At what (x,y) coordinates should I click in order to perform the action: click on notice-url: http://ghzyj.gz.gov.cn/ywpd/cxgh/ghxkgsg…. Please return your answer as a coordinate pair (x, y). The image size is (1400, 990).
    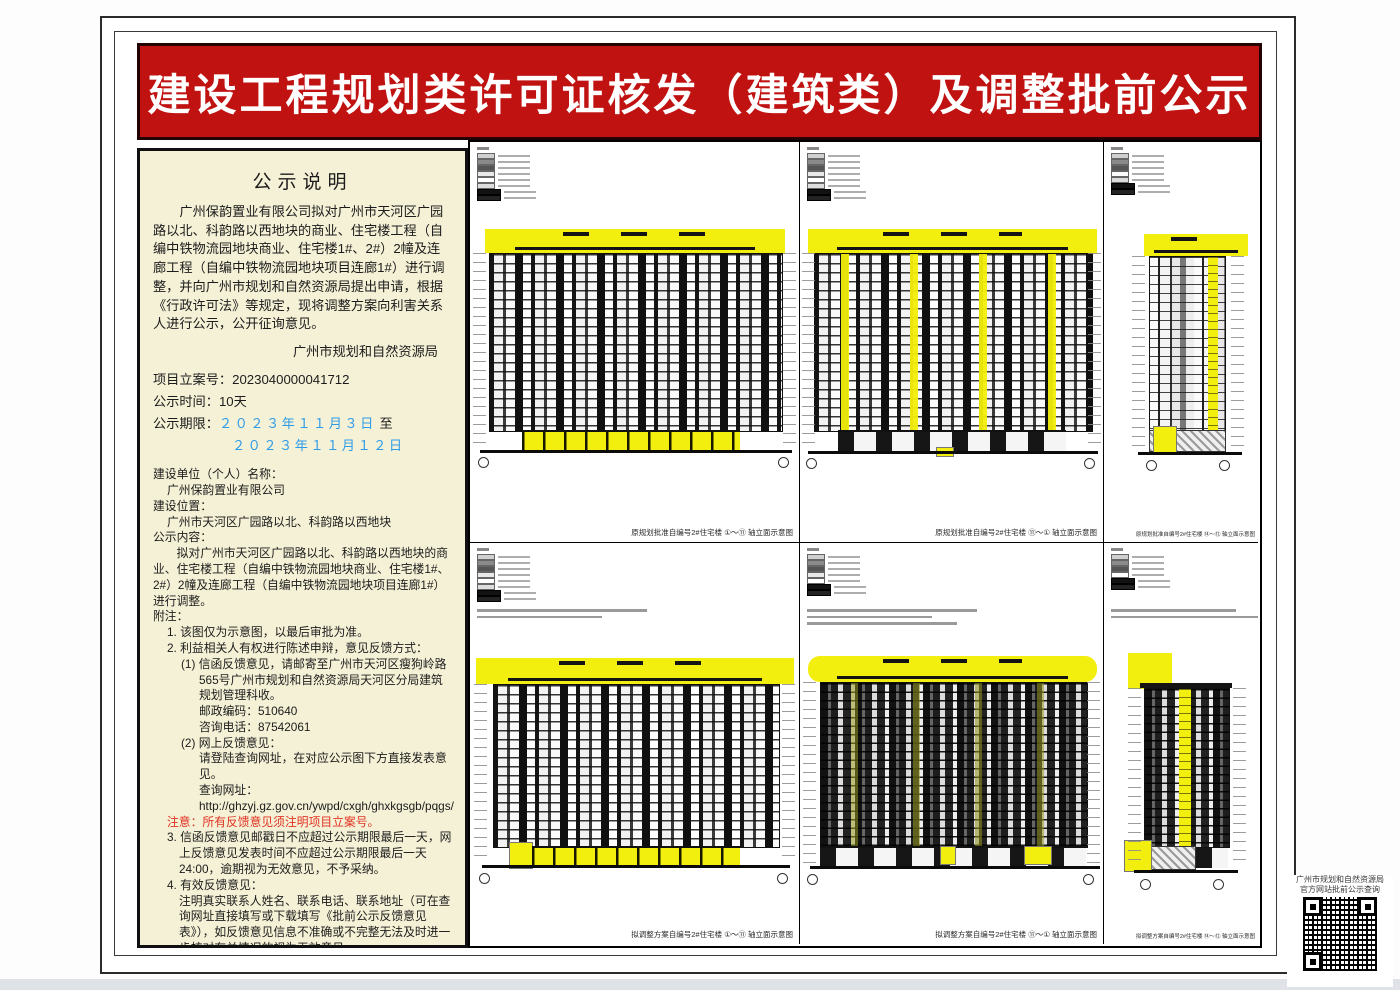
    Looking at the image, I should click on (326, 805).